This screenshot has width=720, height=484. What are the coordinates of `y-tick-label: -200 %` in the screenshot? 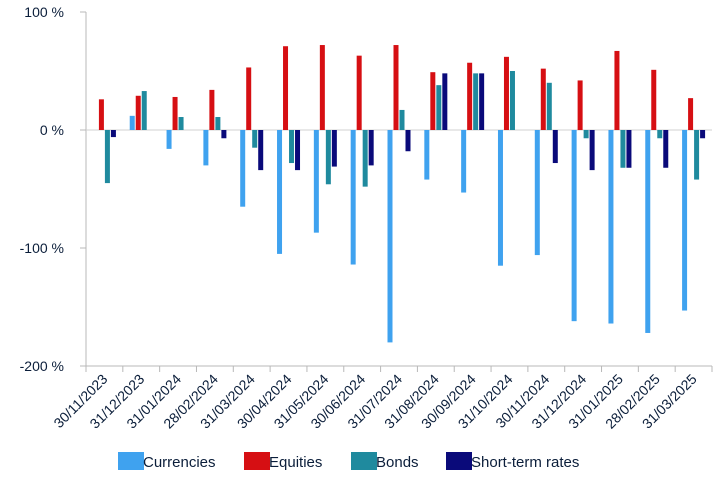 It's located at (42, 366).